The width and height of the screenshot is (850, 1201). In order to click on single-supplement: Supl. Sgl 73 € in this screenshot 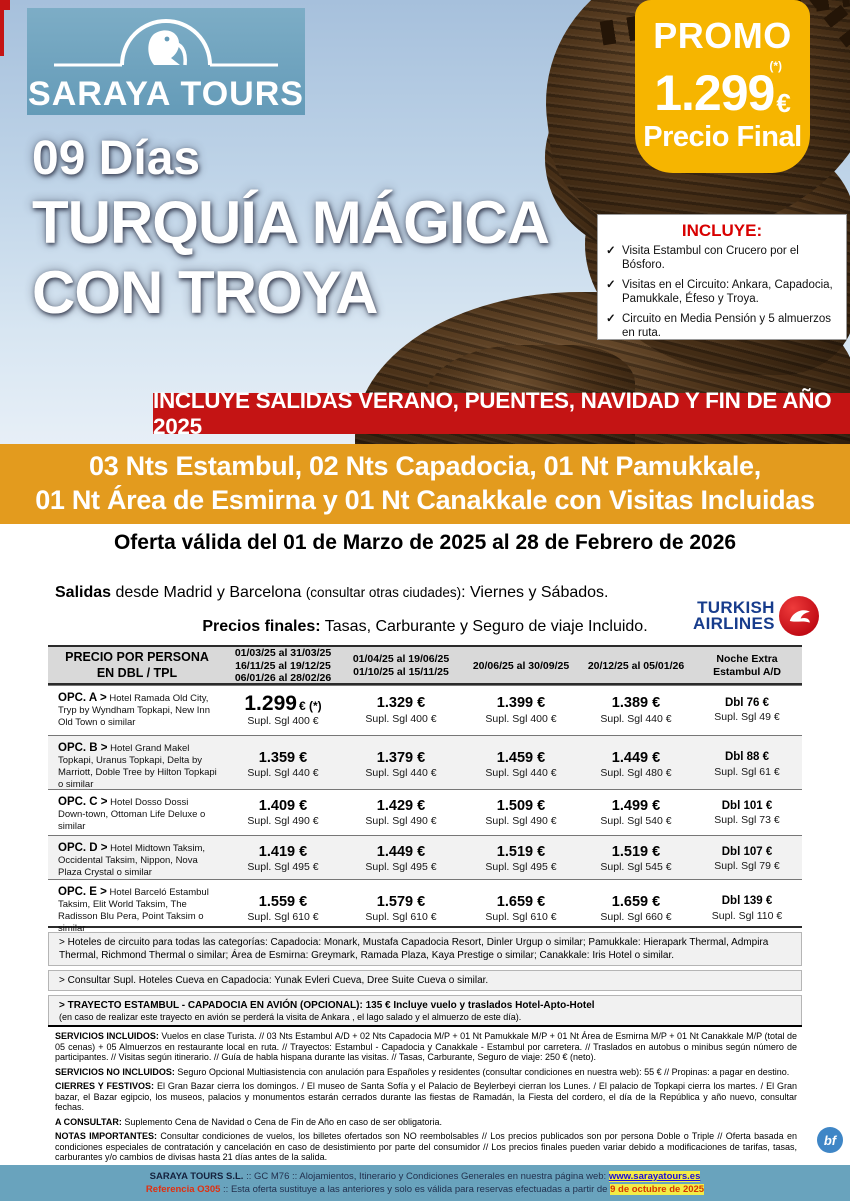, I will do `click(747, 819)`.